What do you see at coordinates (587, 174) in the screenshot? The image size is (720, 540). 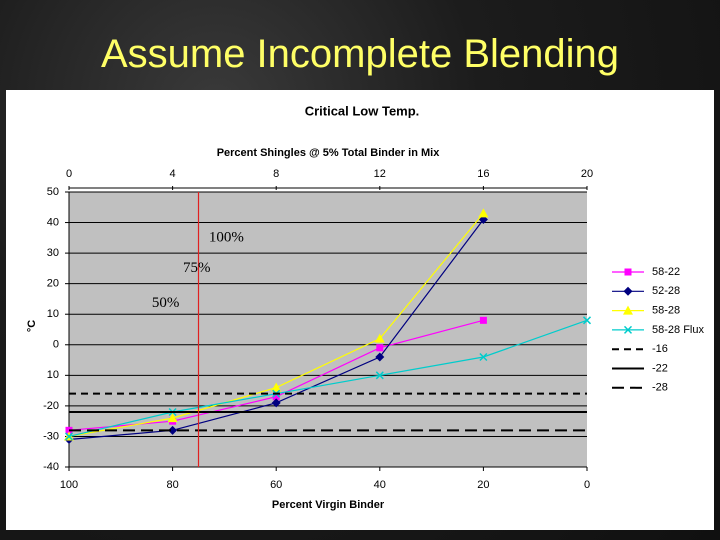 I see `x2-tick-label: 20` at bounding box center [587, 174].